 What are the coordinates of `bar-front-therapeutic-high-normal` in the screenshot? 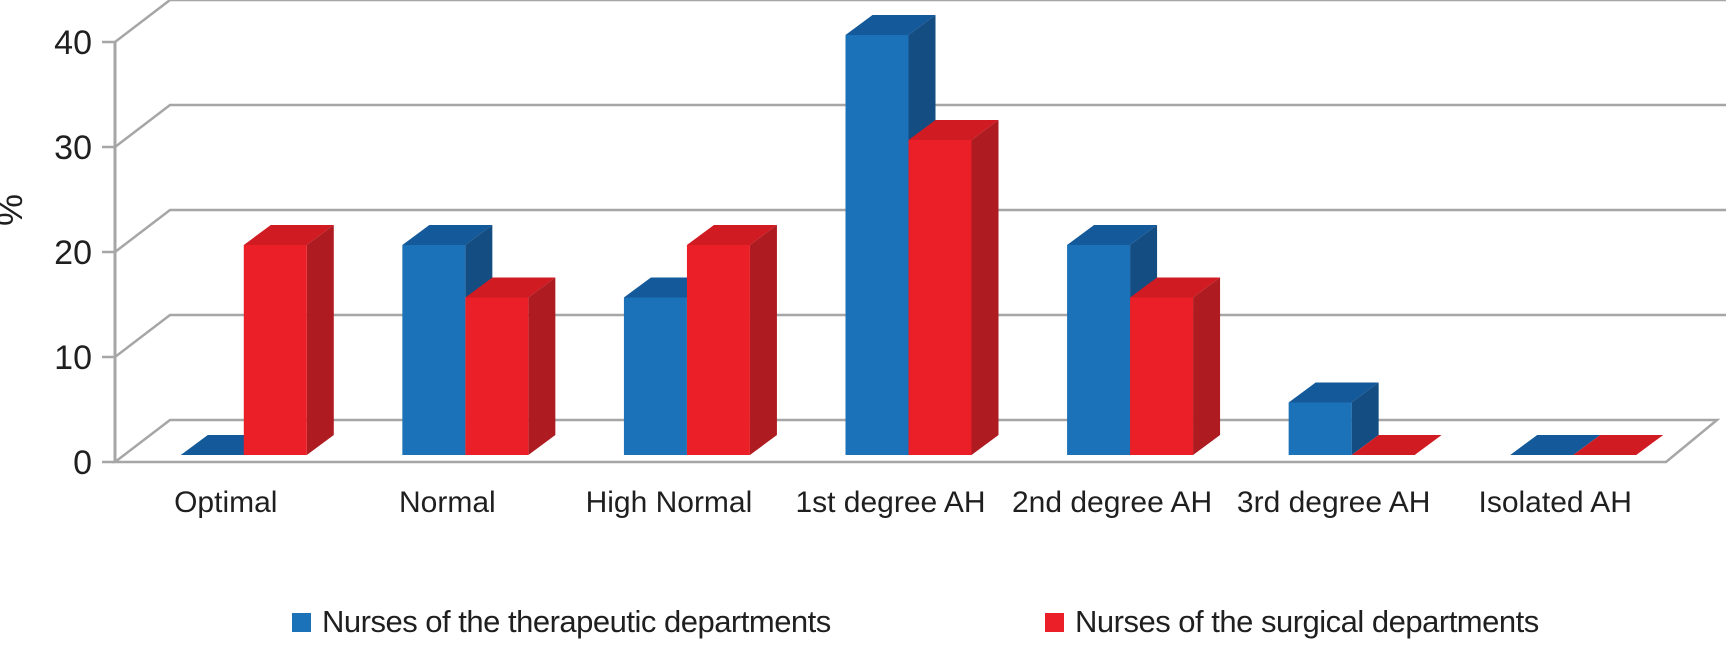 It's located at (655, 376).